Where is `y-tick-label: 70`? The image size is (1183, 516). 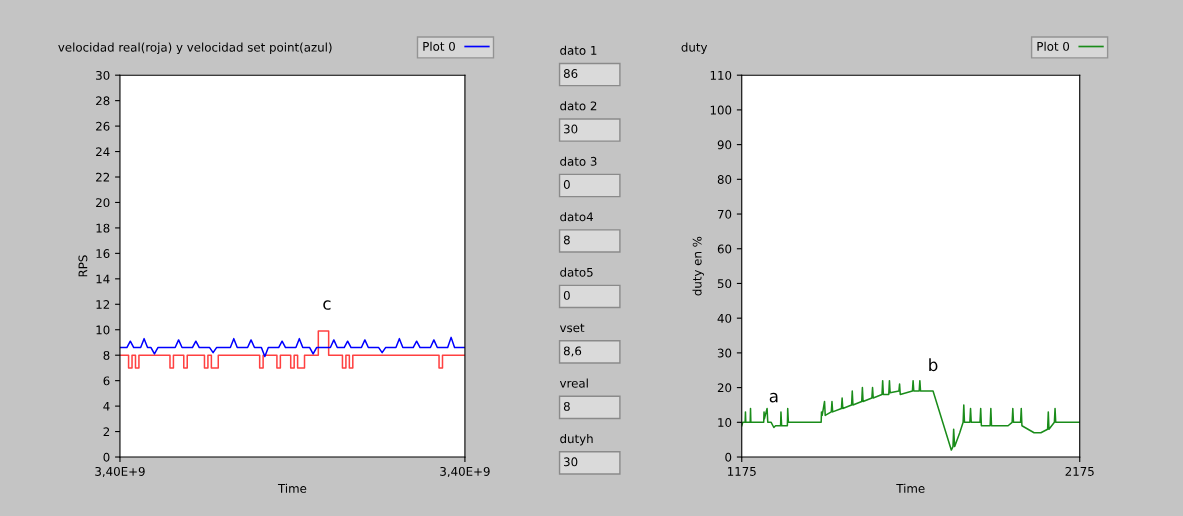
y-tick-label: 70 is located at coordinates (724, 214).